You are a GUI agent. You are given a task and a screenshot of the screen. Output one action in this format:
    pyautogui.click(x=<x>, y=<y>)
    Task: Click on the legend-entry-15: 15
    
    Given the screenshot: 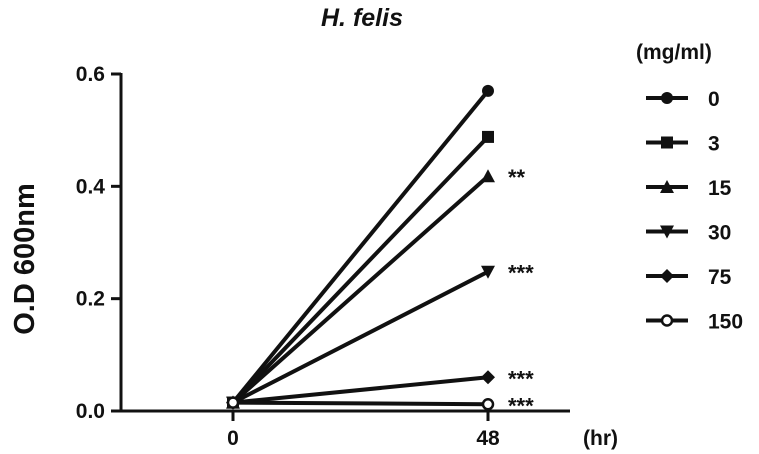 What is the action you would take?
    pyautogui.click(x=689, y=188)
    